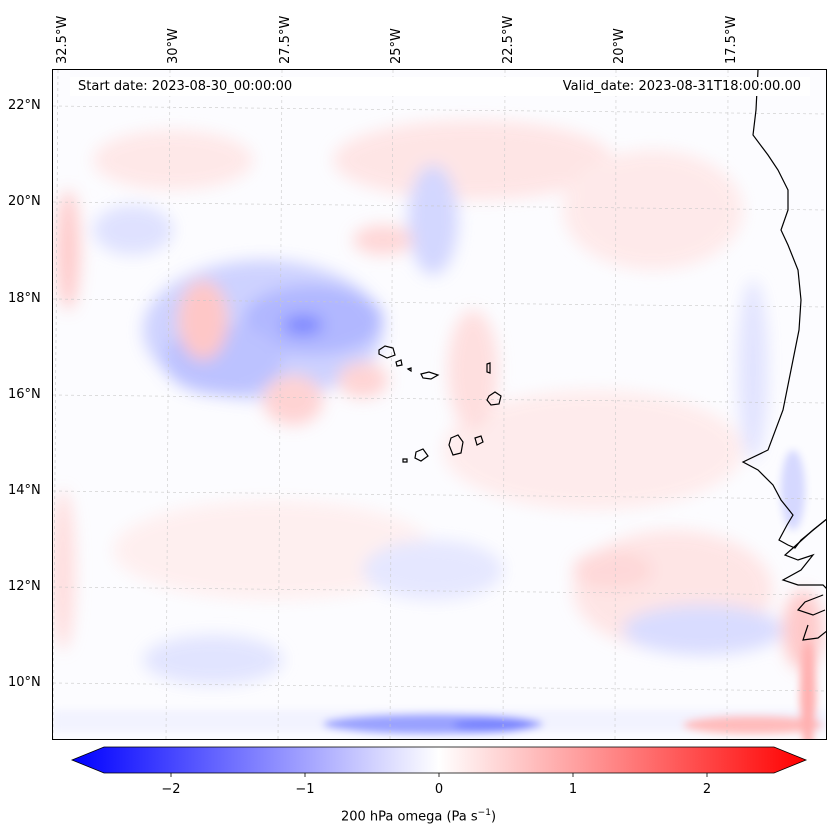 This screenshot has width=837, height=839. What do you see at coordinates (24, 105) in the screenshot?
I see `lat-label: 22°N` at bounding box center [24, 105].